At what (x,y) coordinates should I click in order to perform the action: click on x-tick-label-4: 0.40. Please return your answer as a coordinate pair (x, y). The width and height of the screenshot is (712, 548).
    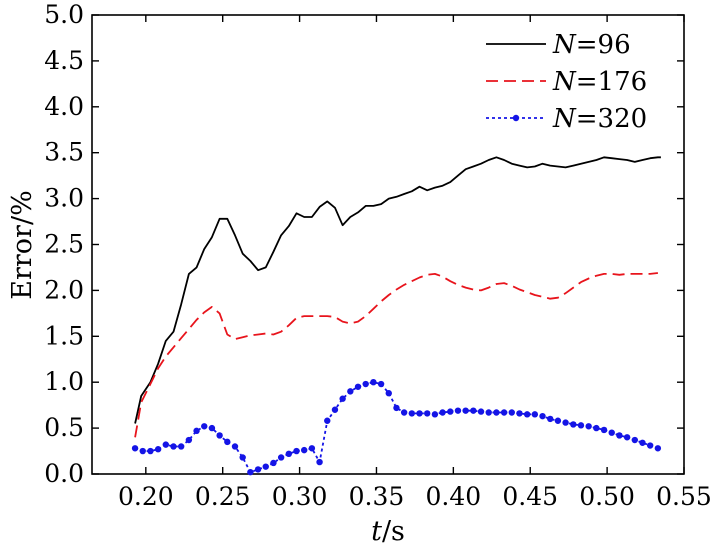
    Looking at the image, I should click on (454, 496).